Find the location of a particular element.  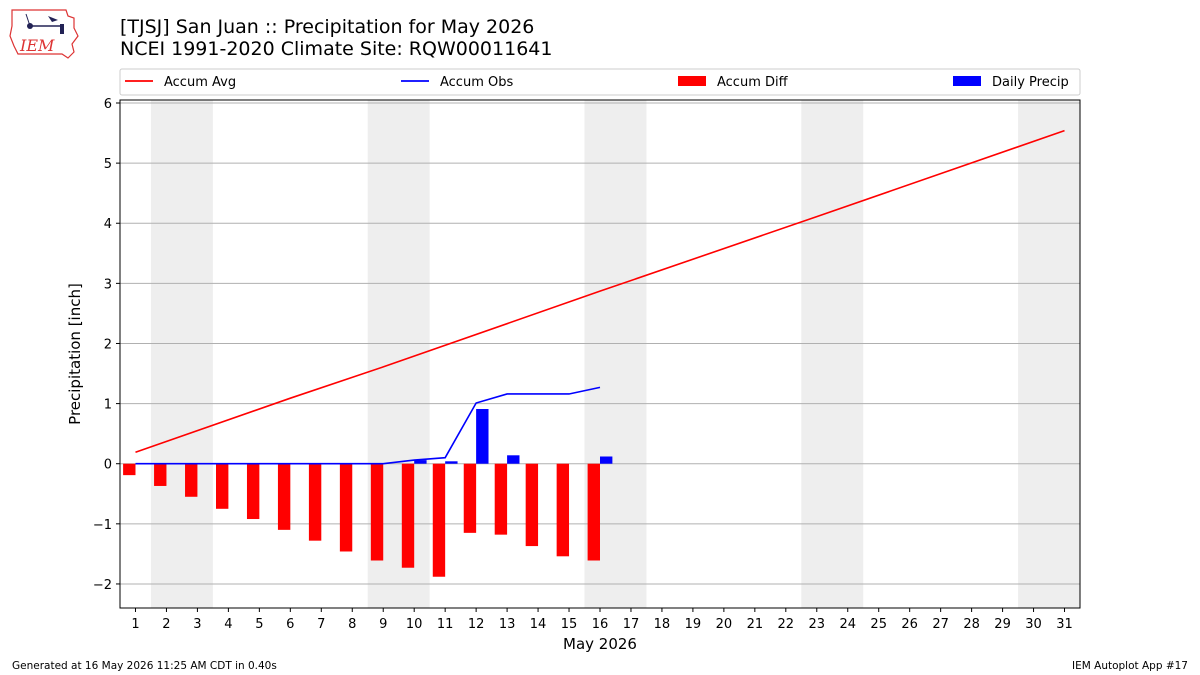

x-tick-label: 12 is located at coordinates (476, 624).